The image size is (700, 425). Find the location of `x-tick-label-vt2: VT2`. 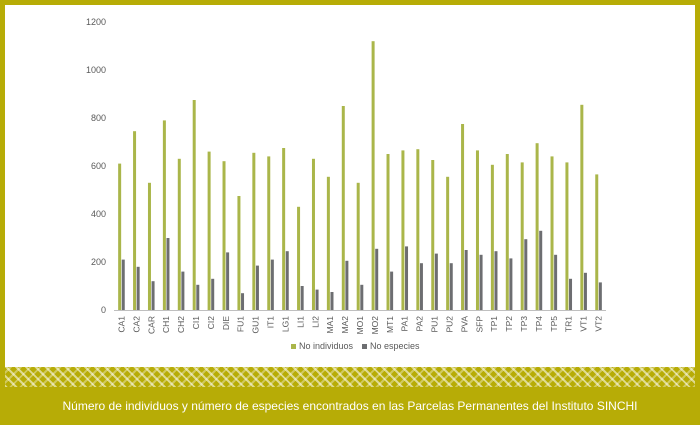

x-tick-label-vt2: VT2 is located at coordinates (599, 324).